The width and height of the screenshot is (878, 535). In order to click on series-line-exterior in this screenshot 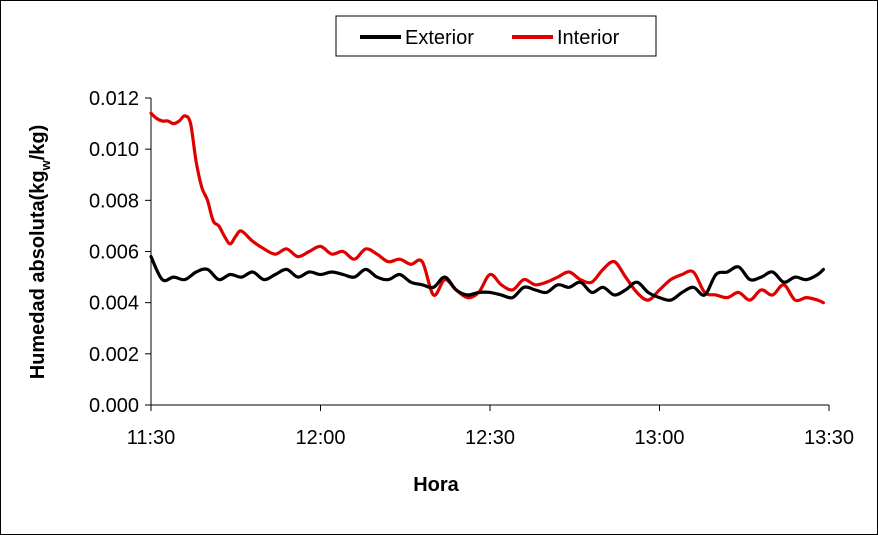, I will do `click(487, 278)`.